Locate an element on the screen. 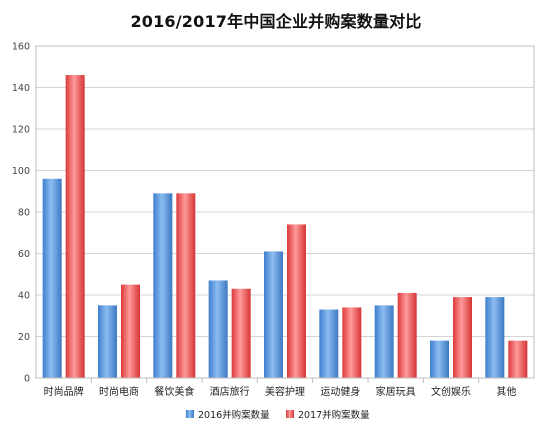 The image size is (552, 448). y-tick-label: 20 is located at coordinates (24, 337).